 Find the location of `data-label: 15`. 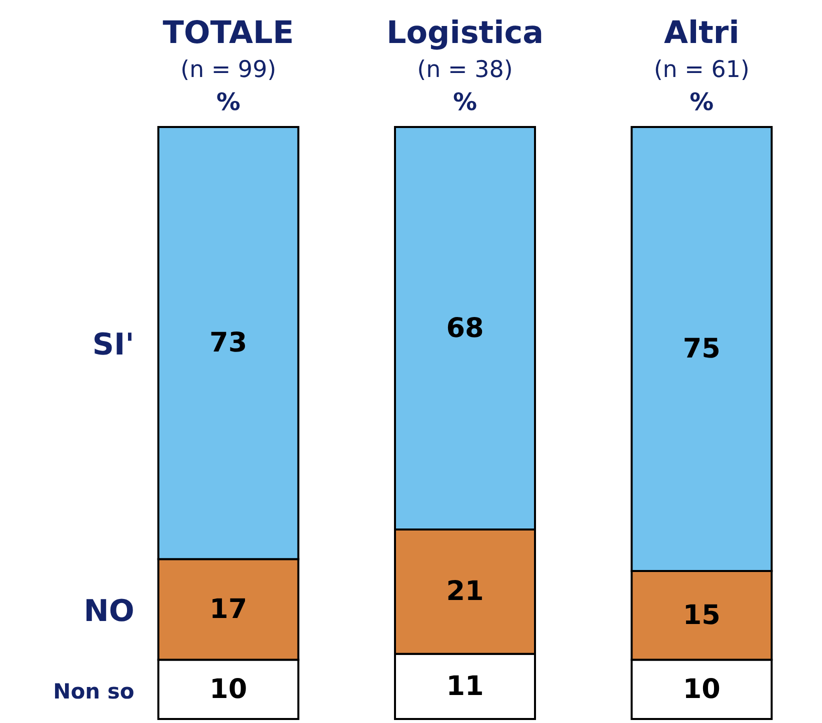

data-label: 15 is located at coordinates (701, 615).